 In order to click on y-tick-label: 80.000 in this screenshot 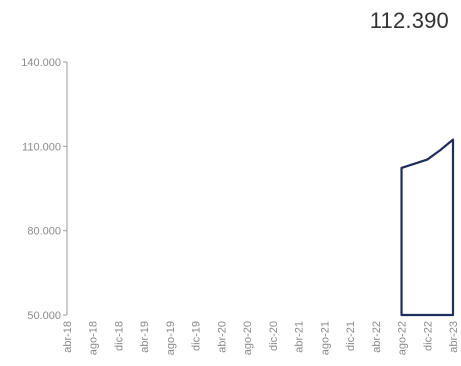, I will do `click(44, 232)`.